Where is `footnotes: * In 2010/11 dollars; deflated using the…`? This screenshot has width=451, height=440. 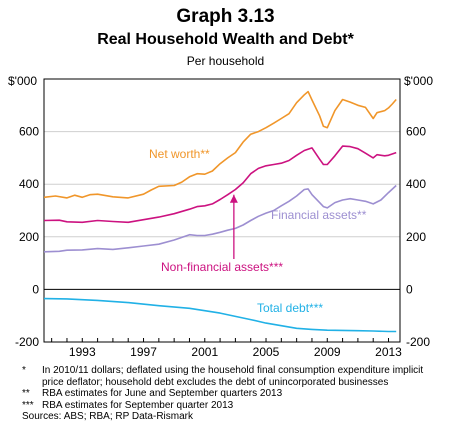 footnotes: * In 2010/11 dollars; deflated using the… is located at coordinates (232, 394).